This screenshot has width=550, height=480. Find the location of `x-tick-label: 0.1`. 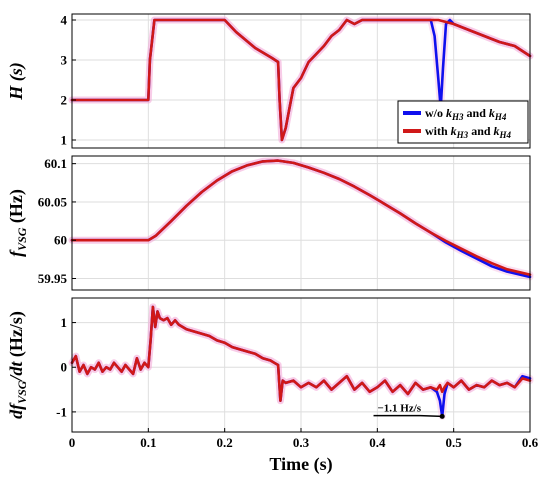

x-tick-label: 0.1 is located at coordinates (148, 442).